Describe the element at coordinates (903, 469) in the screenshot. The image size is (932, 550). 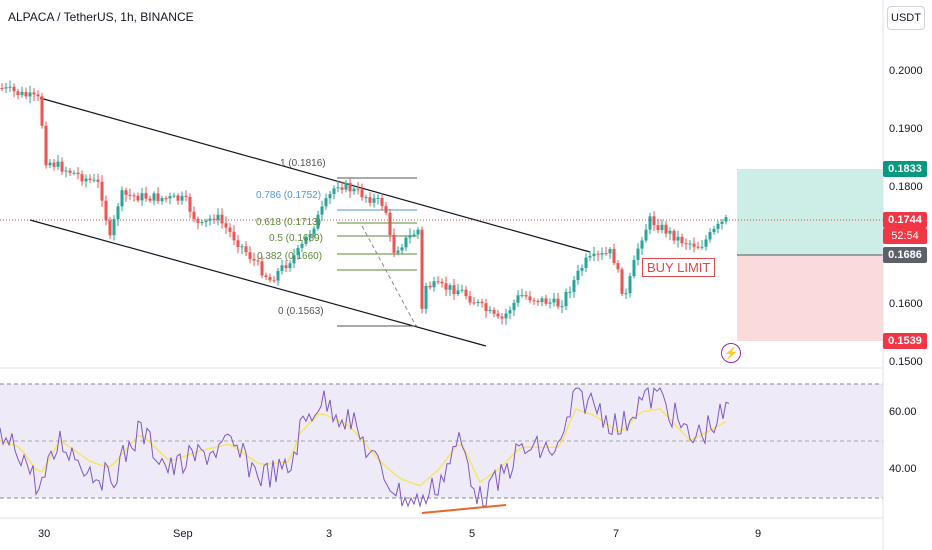
I see `rsi-label-40: 40.00` at that location.